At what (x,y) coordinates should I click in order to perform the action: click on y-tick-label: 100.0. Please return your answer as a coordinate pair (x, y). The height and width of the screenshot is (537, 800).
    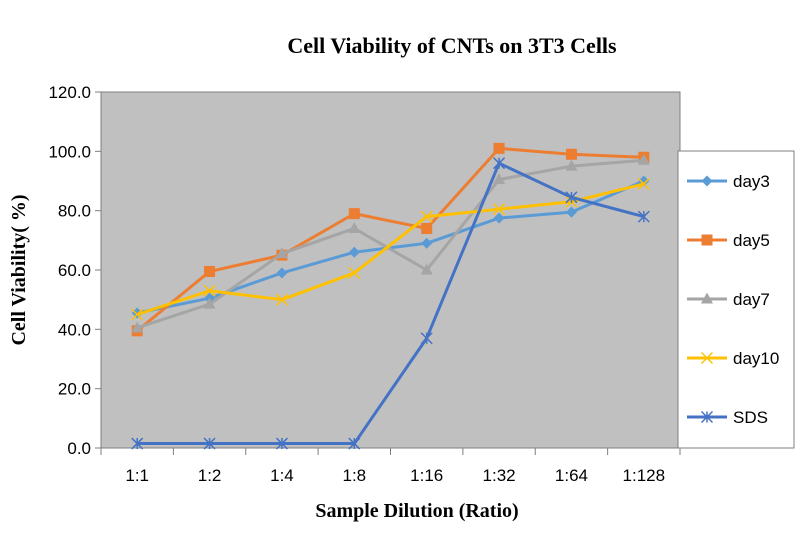
    Looking at the image, I should click on (69, 151).